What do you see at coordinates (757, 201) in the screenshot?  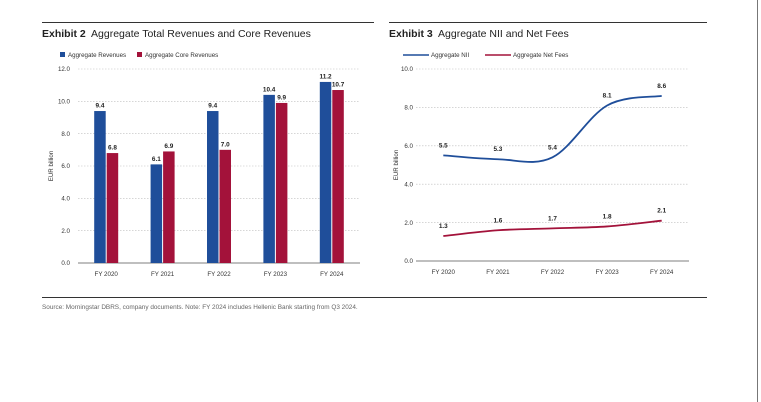 I see `page-edge-line` at bounding box center [757, 201].